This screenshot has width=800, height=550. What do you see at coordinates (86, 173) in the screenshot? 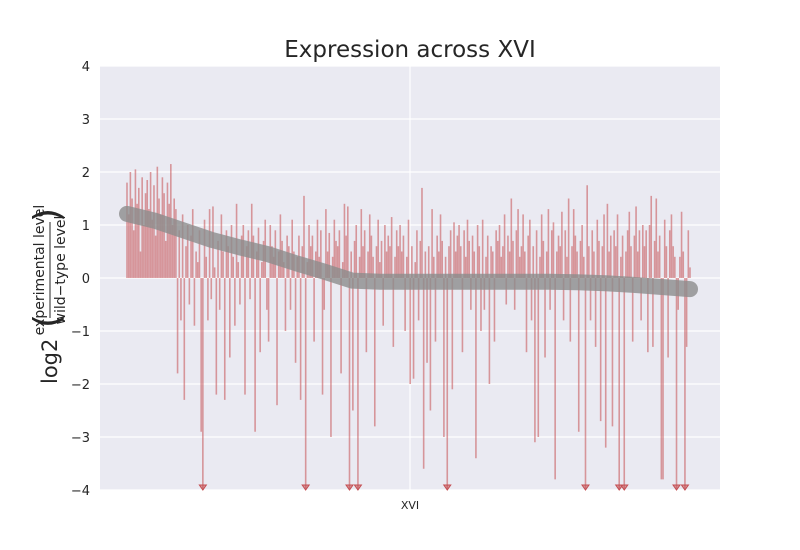
I see `y-tick-label: 2` at bounding box center [86, 173].